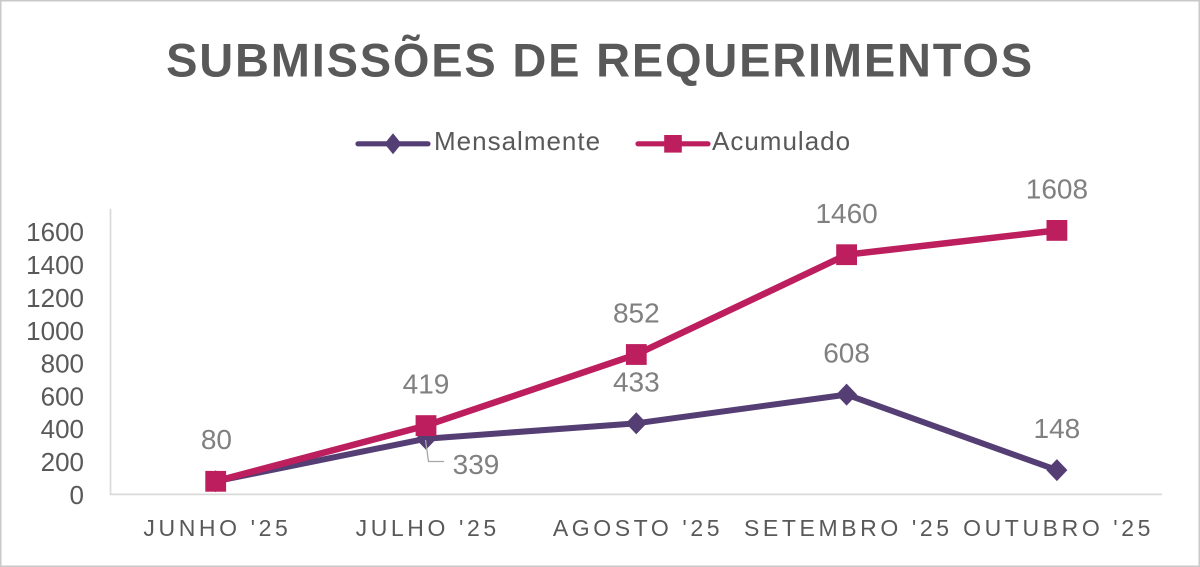  I want to click on svg-text: 1000, so click(55, 331).